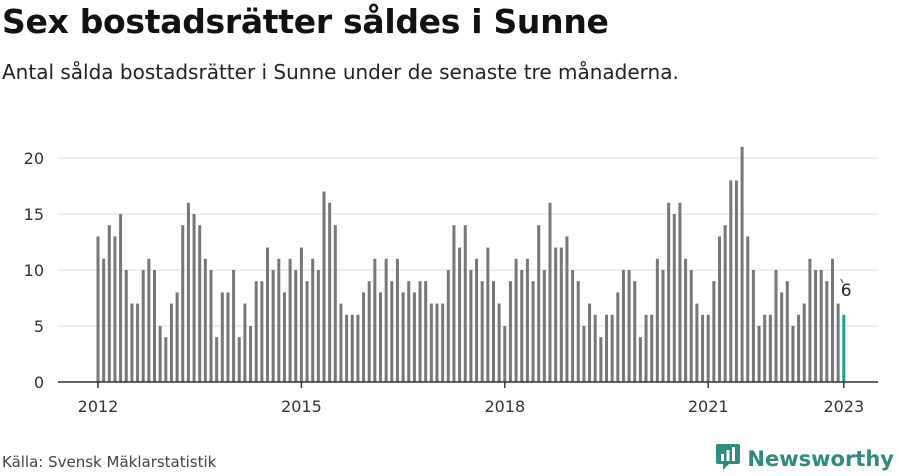 The width and height of the screenshot is (900, 476). I want to click on brand-name: Newsworthy, so click(820, 459).